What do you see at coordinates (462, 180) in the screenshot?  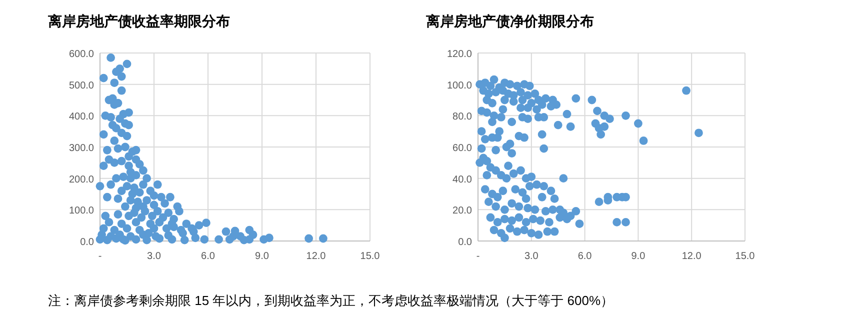 I see `y-tick-label: 40.0` at bounding box center [462, 180].